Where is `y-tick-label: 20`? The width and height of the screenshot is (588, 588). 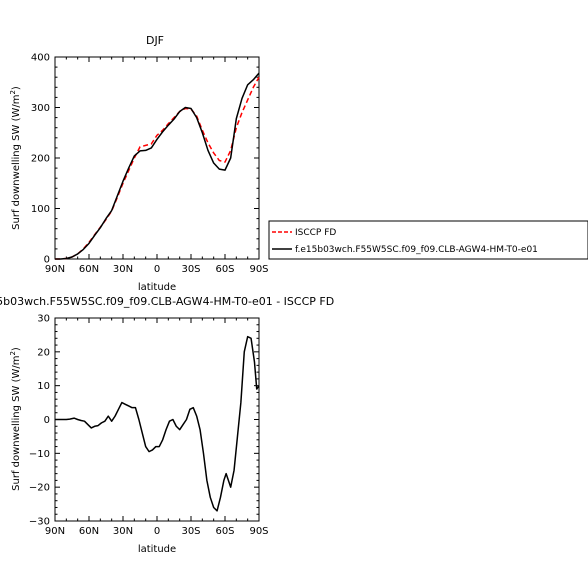 y-tick-label: 20 is located at coordinates (43, 352).